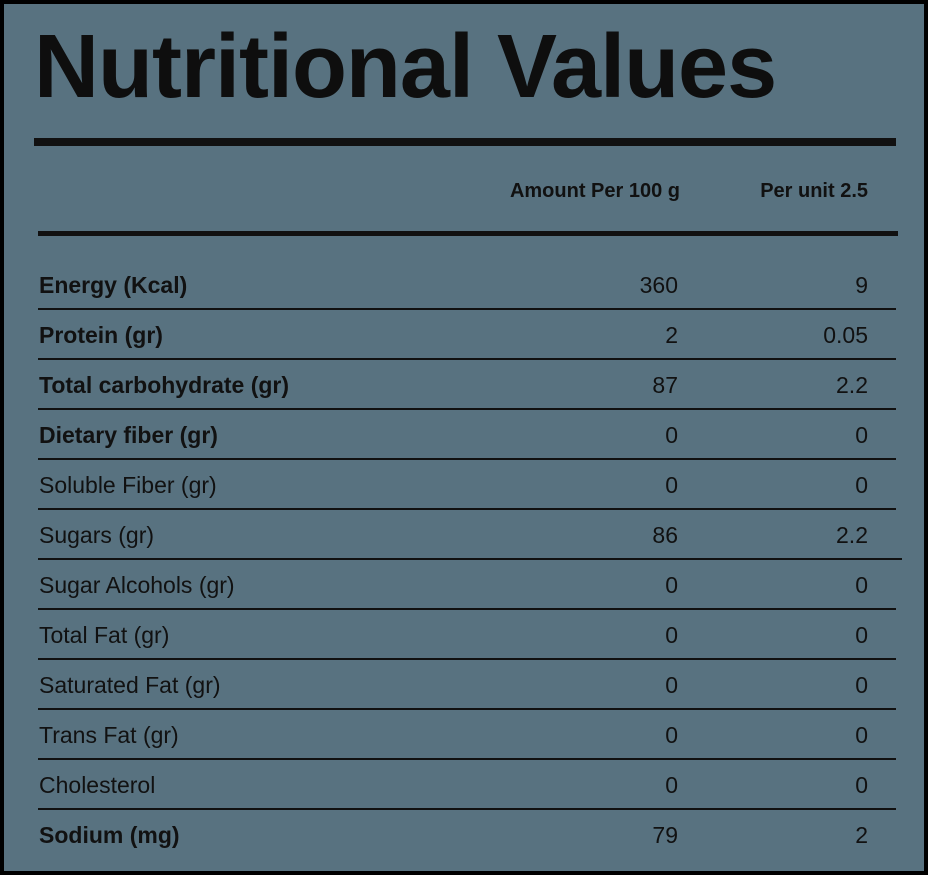 Image resolution: width=928 pixels, height=875 pixels. What do you see at coordinates (130, 685) in the screenshot?
I see `row-label: Saturated Fat (gr)` at bounding box center [130, 685].